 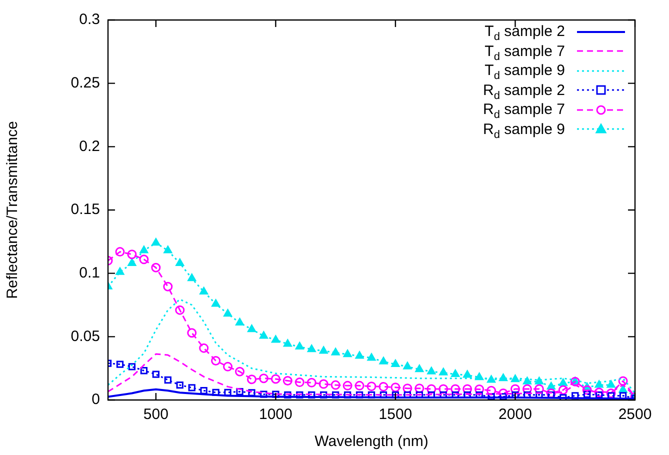 I want to click on y-tick-label: 0, so click(x=96, y=399).